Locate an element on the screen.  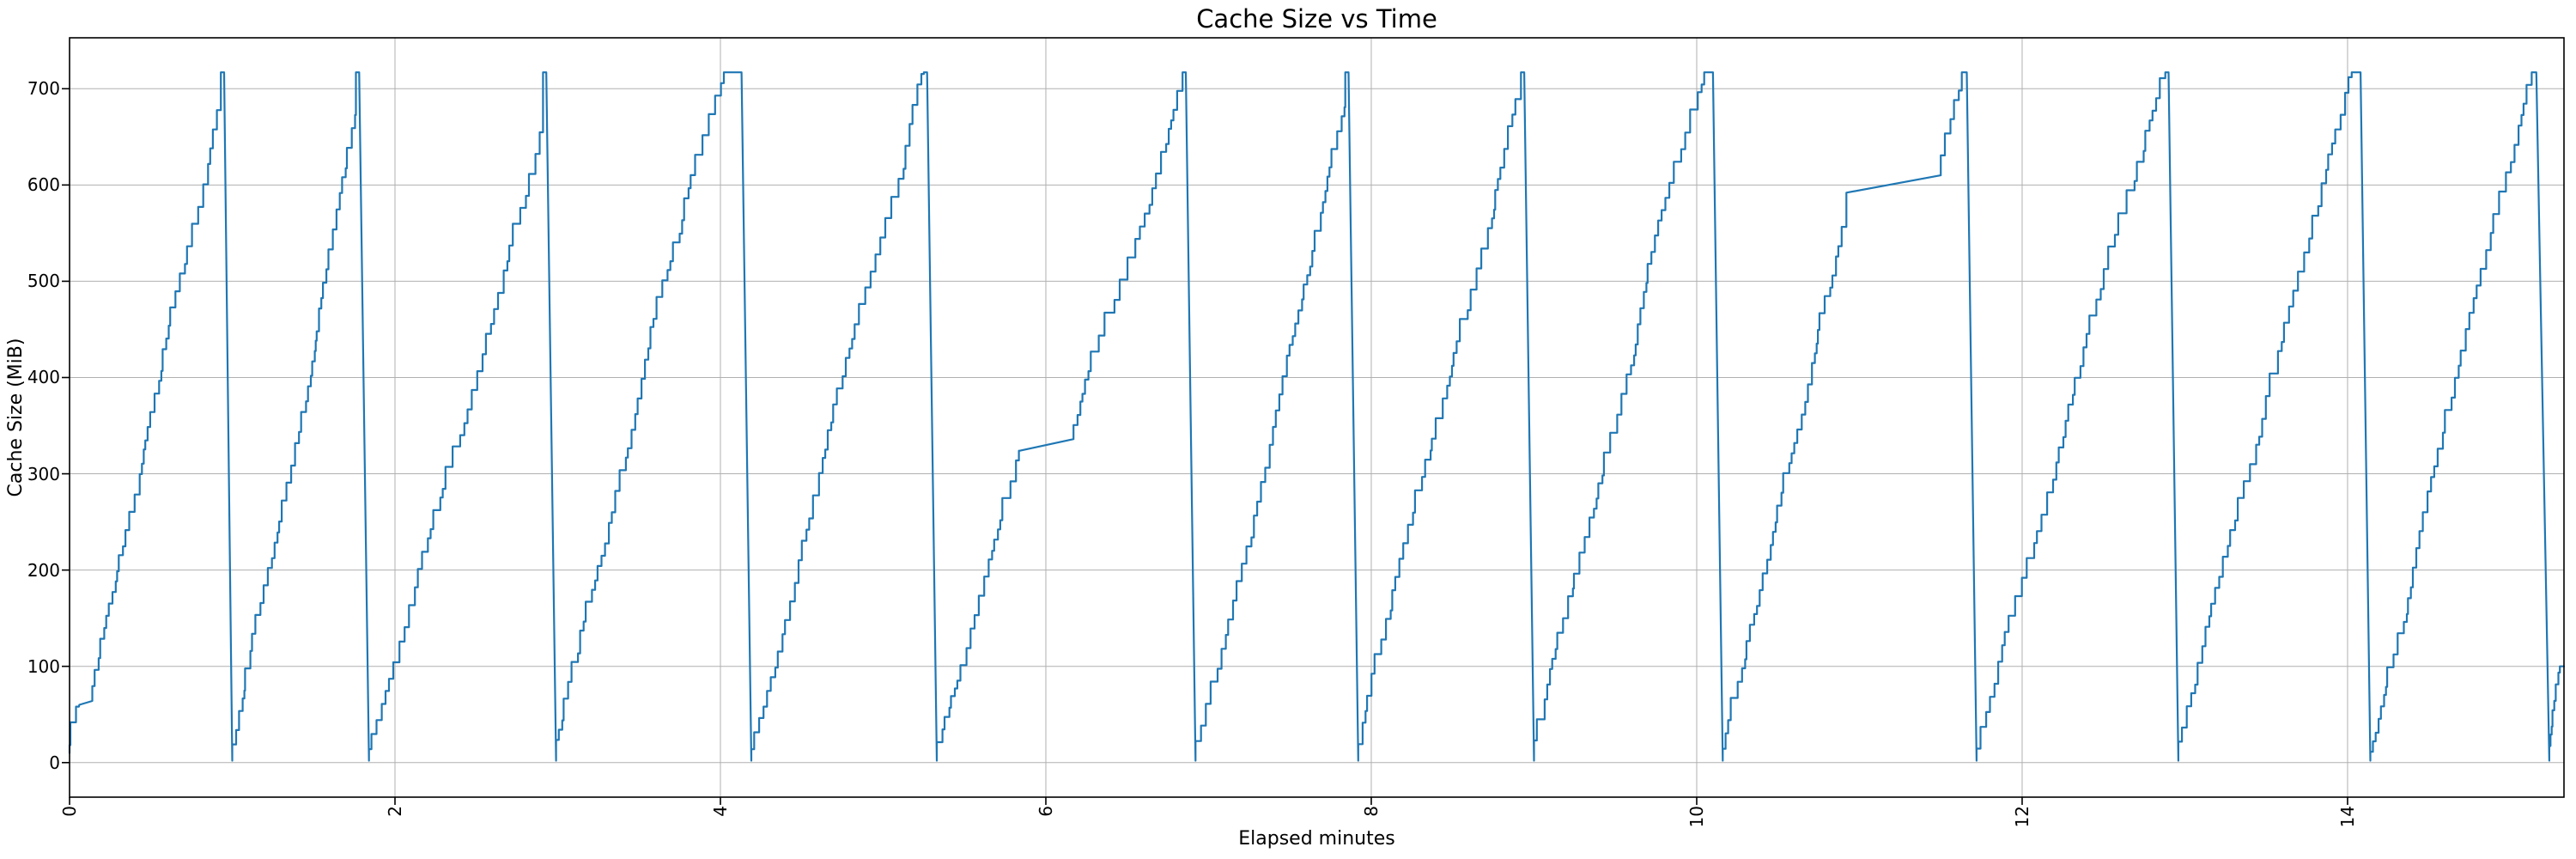
y-tick-label: 0 is located at coordinates (55, 763).